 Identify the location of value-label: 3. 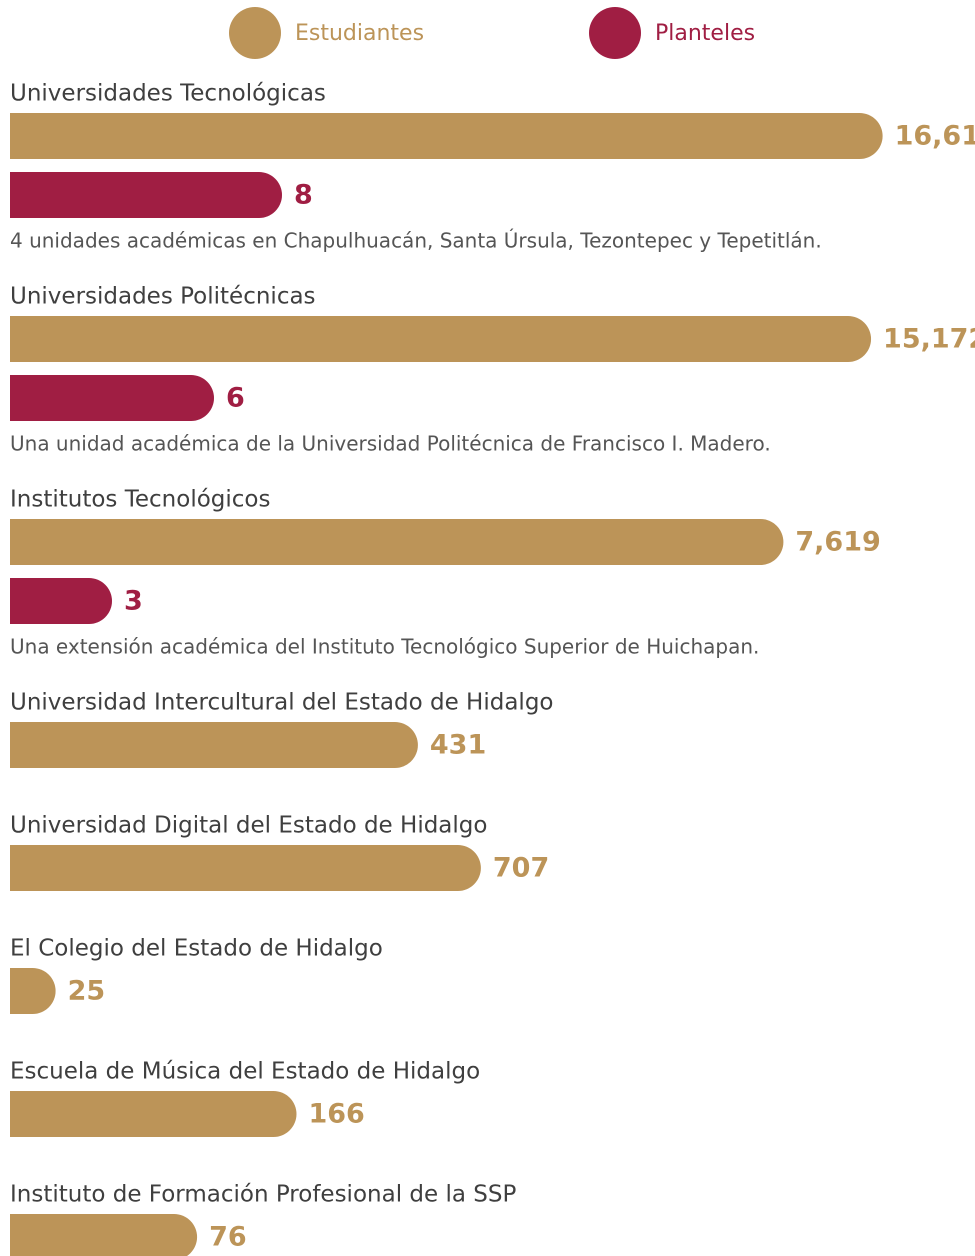
(133, 601).